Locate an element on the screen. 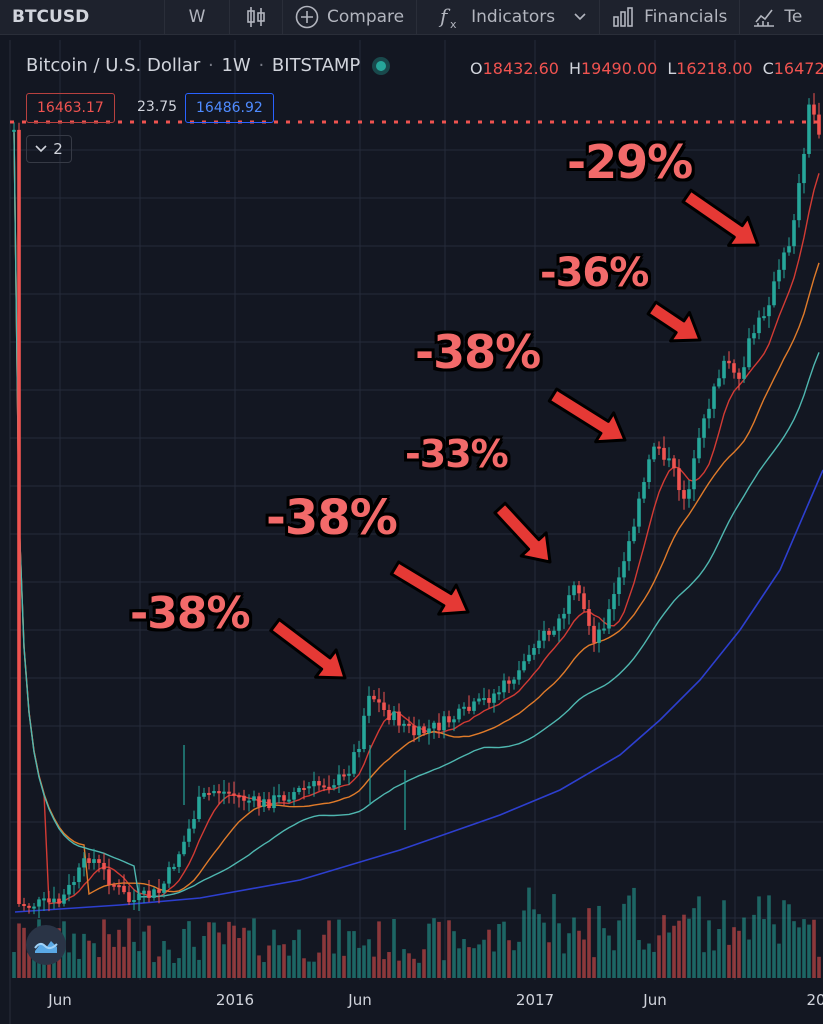 This screenshot has height=1024, width=823. financials-button: Financials is located at coordinates (670, 17).